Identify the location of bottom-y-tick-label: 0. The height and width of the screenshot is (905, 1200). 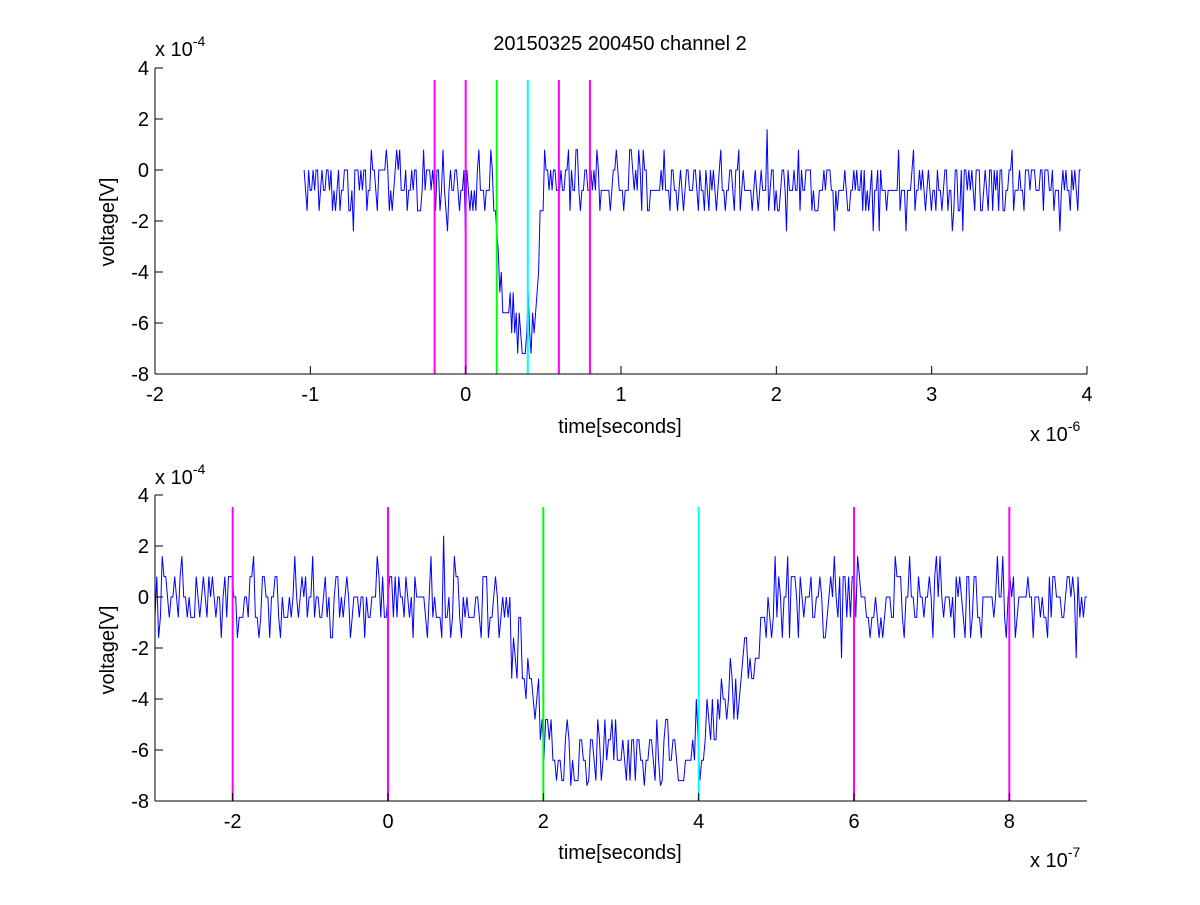
(143, 598).